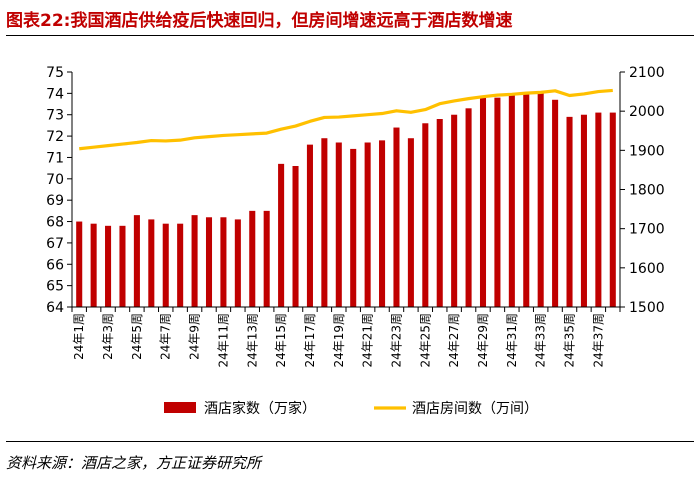 Image resolution: width=700 pixels, height=479 pixels. Describe the element at coordinates (454, 340) in the screenshot. I see `x-tick-label: 24年27周` at that location.